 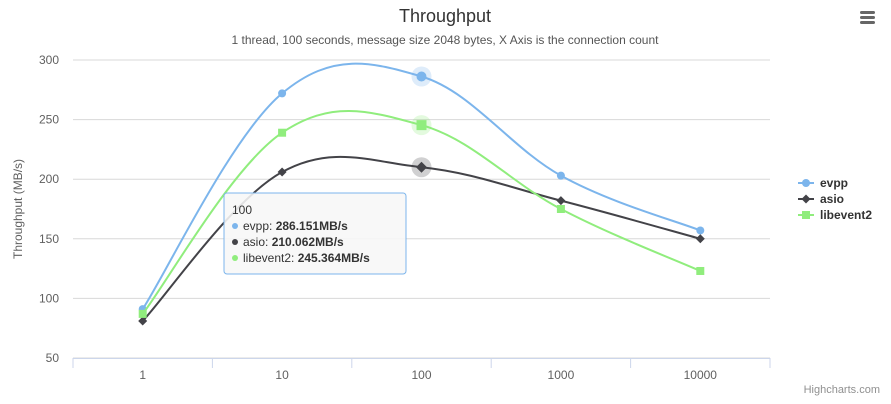 I want to click on tooltip-series-name: asio:, so click(x=257, y=242).